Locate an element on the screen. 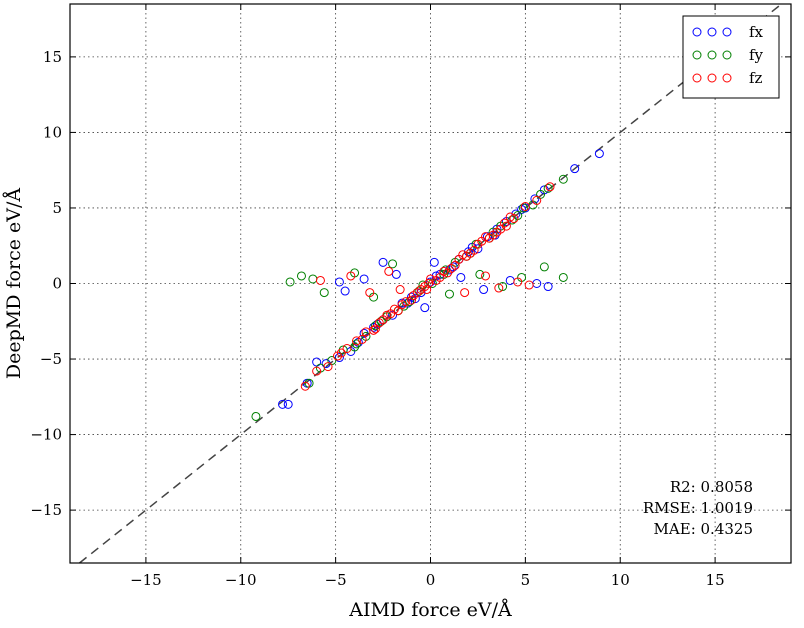  y-tick-label: −5 is located at coordinates (51, 359).